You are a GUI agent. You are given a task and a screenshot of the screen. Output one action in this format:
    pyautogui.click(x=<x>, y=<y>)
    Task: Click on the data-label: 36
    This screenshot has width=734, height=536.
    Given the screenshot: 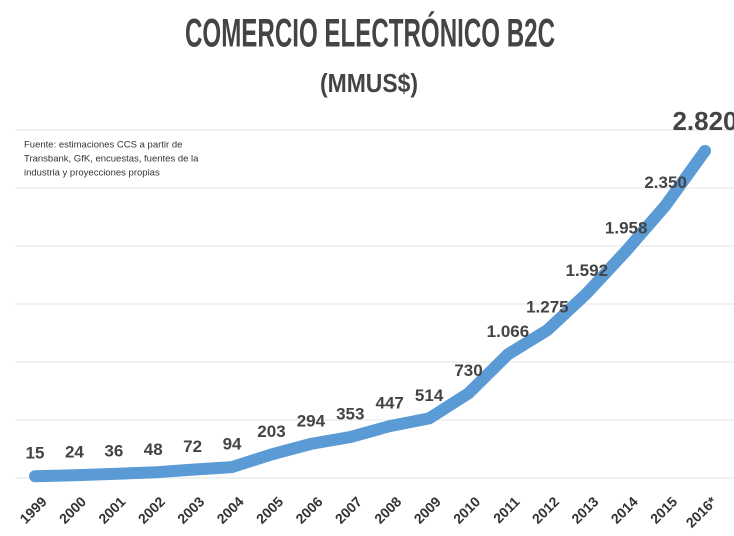 What is the action you would take?
    pyautogui.click(x=113, y=450)
    